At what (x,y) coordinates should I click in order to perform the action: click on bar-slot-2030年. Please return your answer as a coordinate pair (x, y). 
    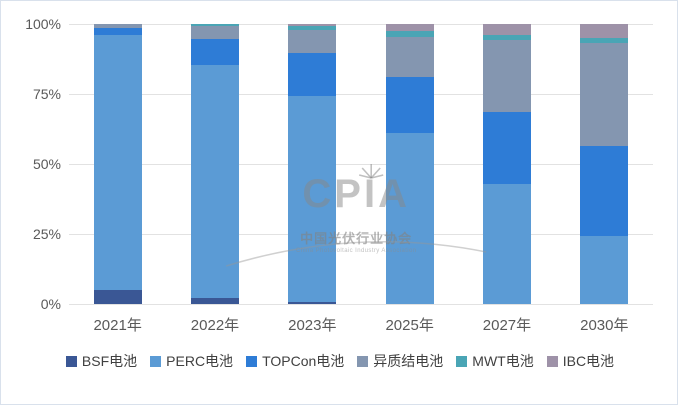
    Looking at the image, I should click on (604, 164).